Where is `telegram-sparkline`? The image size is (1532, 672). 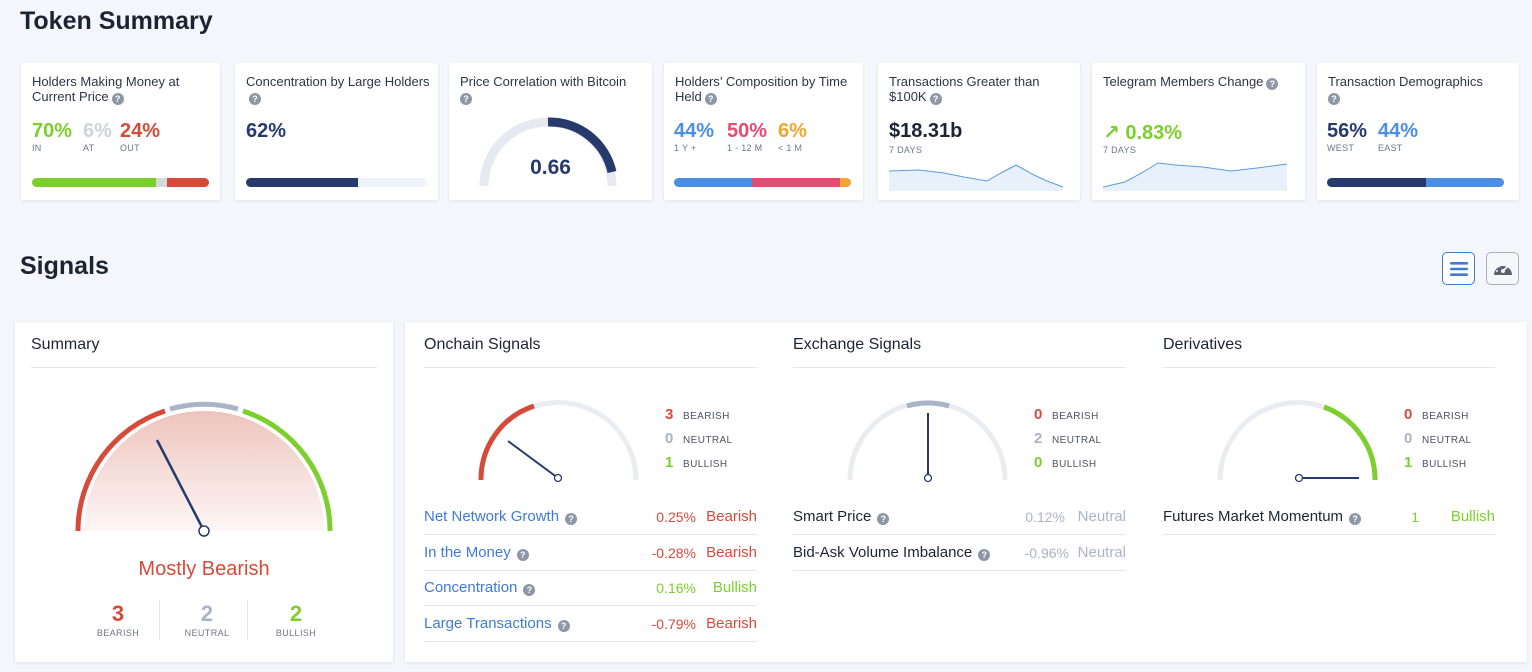 telegram-sparkline is located at coordinates (1195, 176).